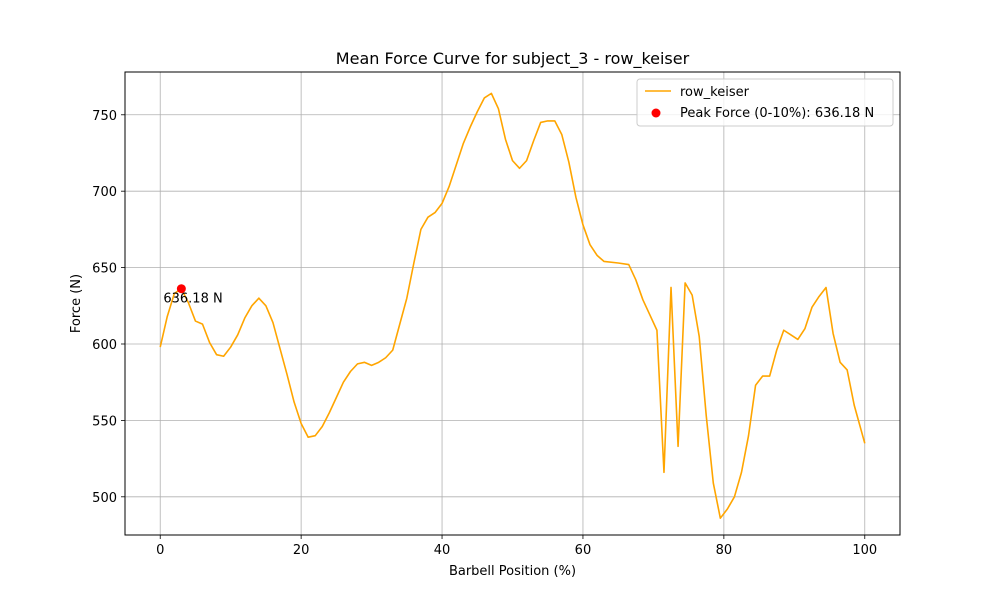 This screenshot has height=600, width=1000. I want to click on x-axis-label: Barbell Position (%), so click(512, 571).